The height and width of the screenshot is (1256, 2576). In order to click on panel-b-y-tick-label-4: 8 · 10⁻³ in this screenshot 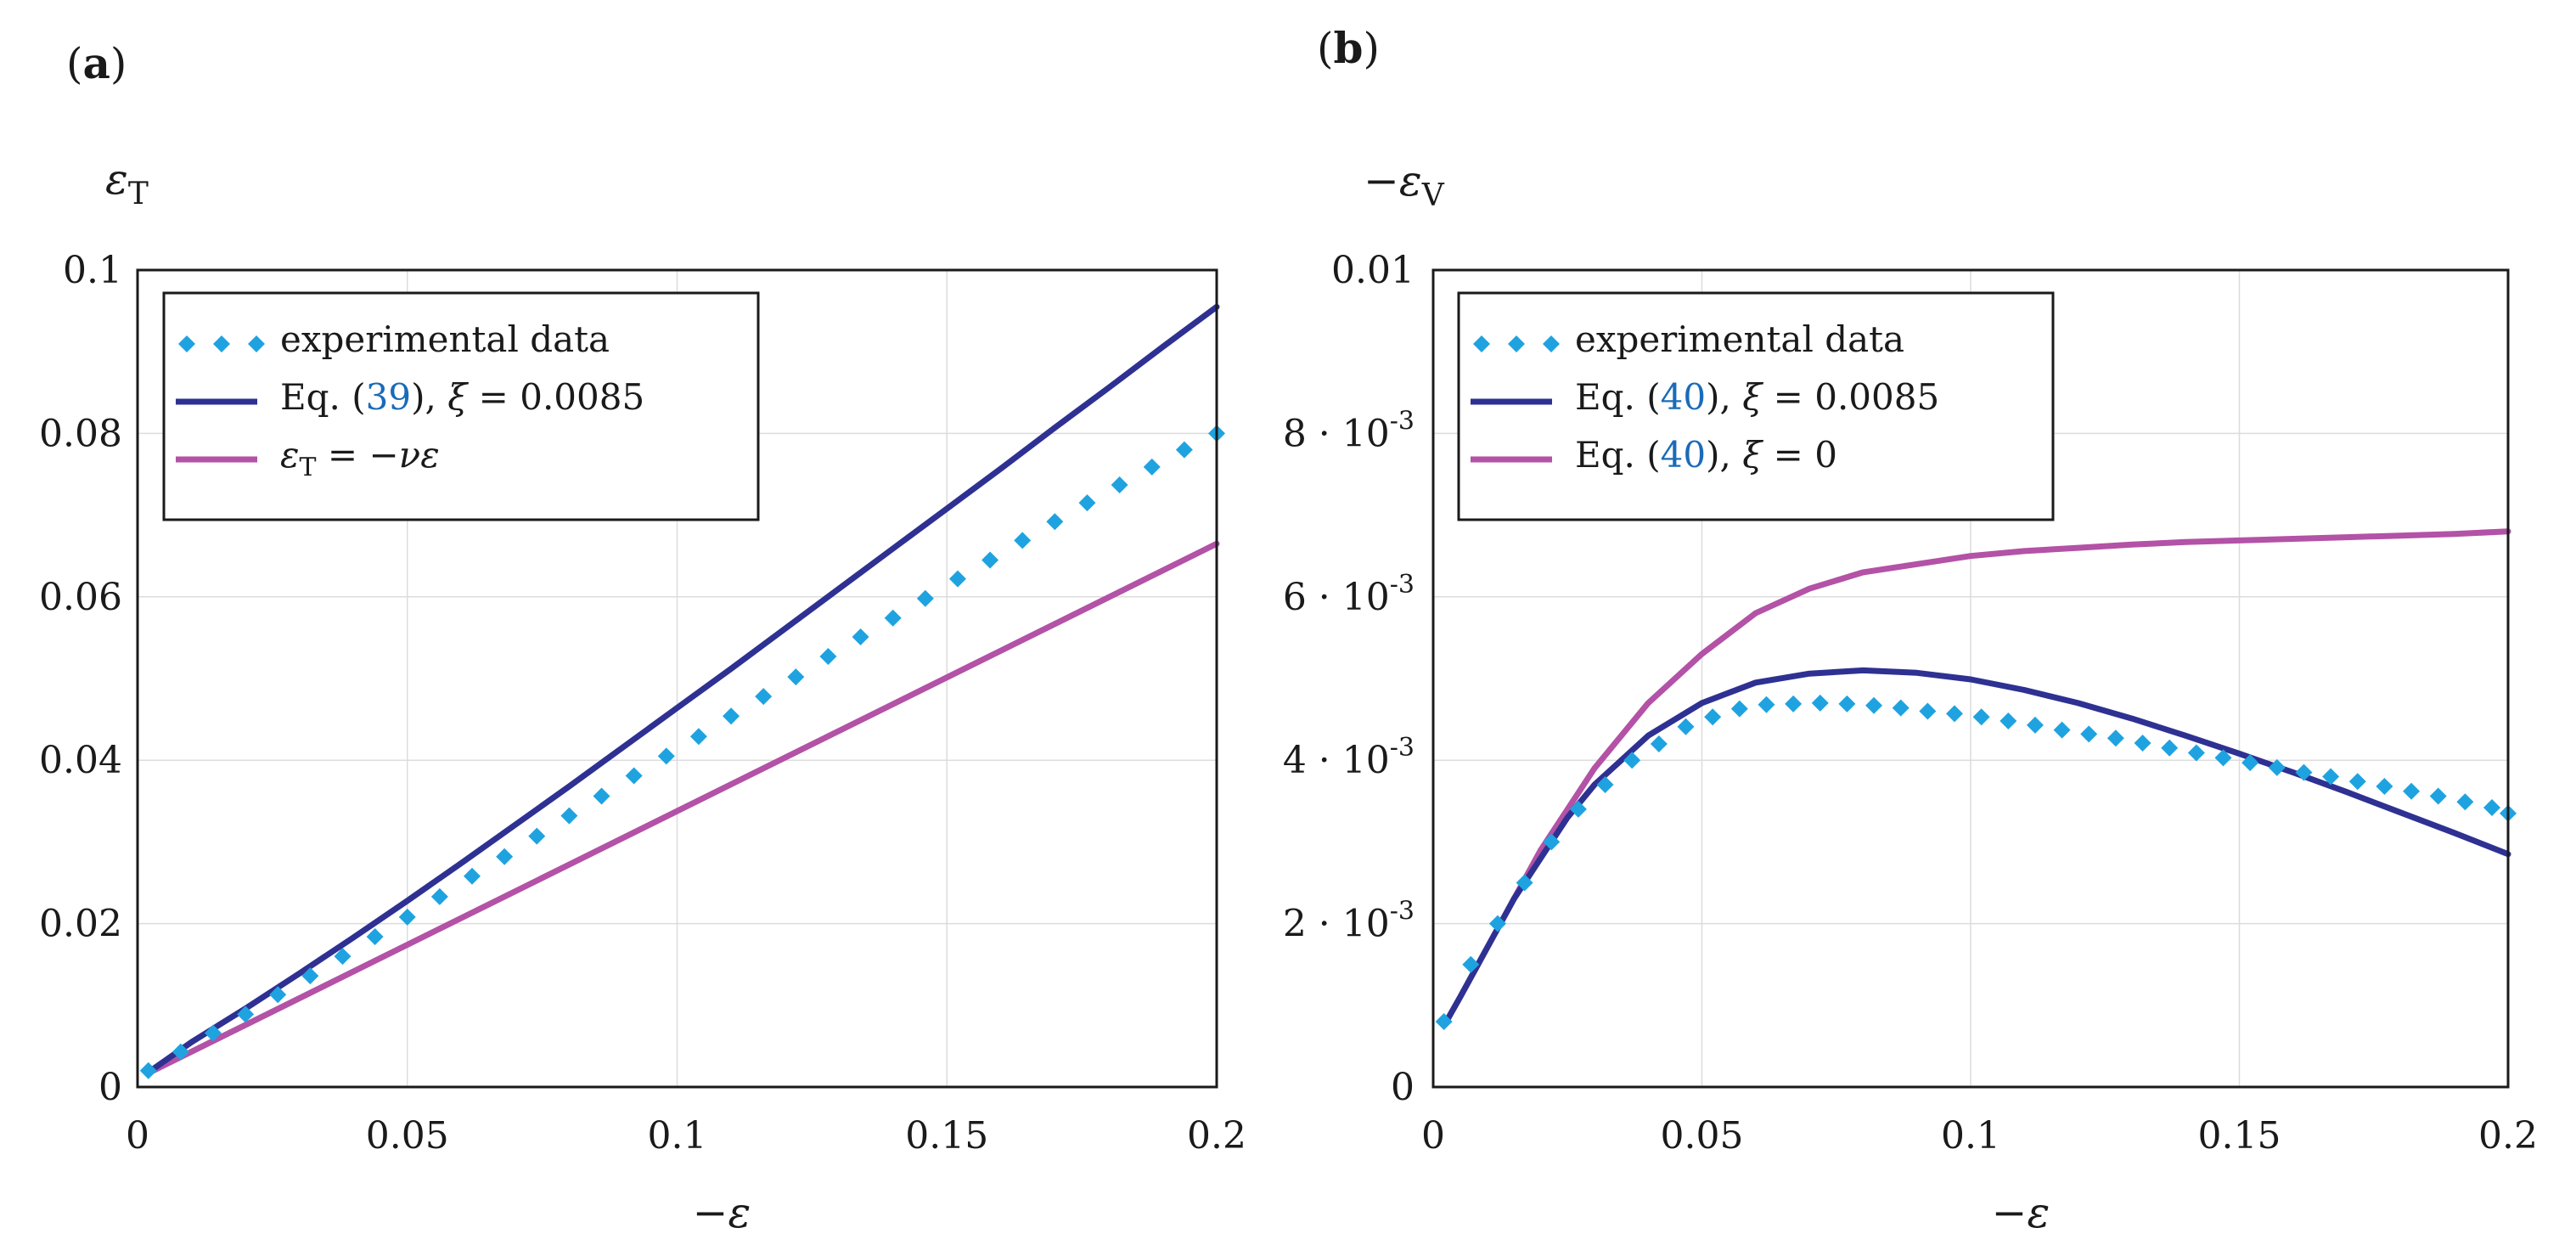, I will do `click(1349, 430)`.